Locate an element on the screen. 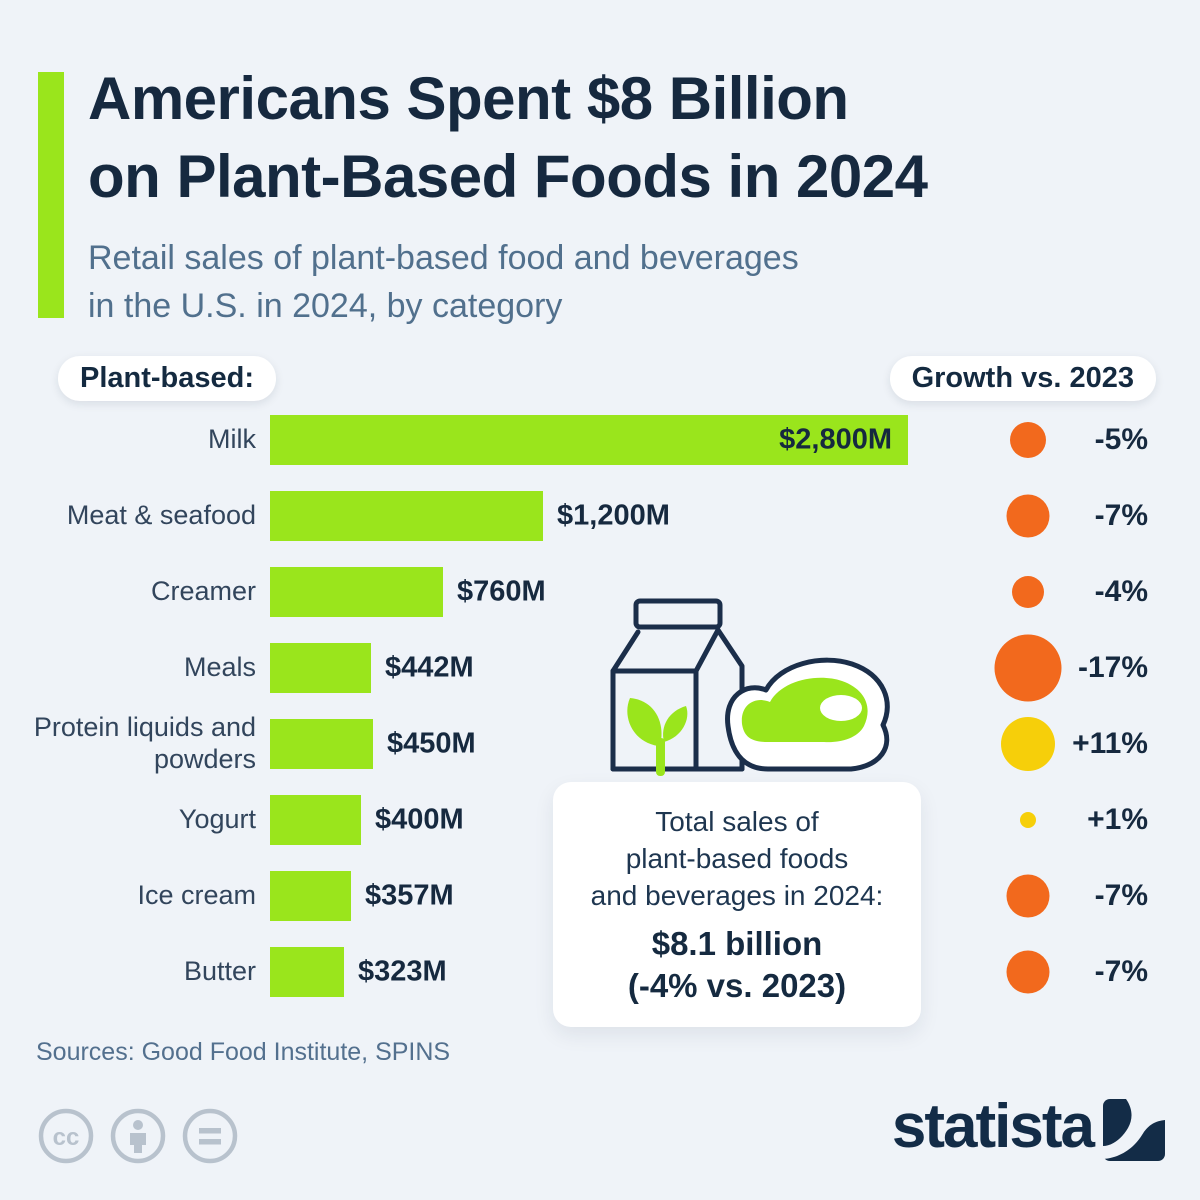 The width and height of the screenshot is (1200, 1200). bar-row-meals: Meals $442M -17% is located at coordinates (600, 668).